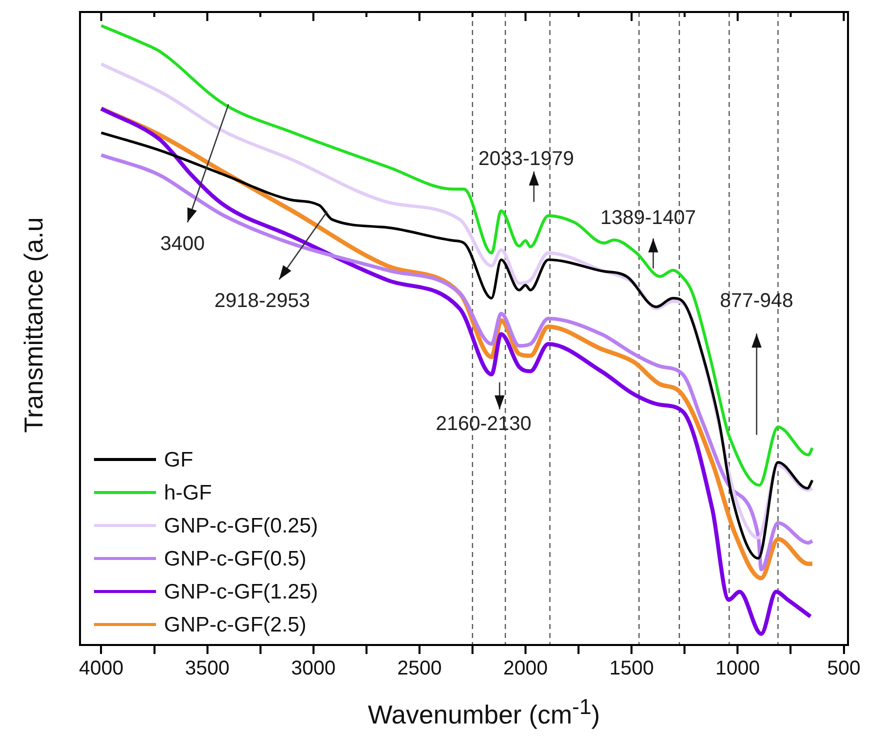 This screenshot has width=888, height=740. Describe the element at coordinates (188, 492) in the screenshot. I see `legend-label: h-GF` at that location.